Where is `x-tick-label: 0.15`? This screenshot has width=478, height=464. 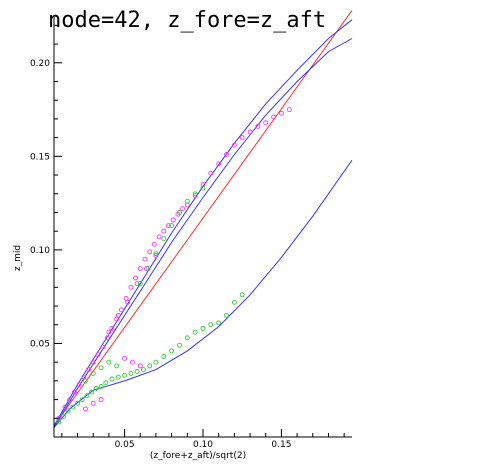
x-tick-label: 0.15 is located at coordinates (281, 445).